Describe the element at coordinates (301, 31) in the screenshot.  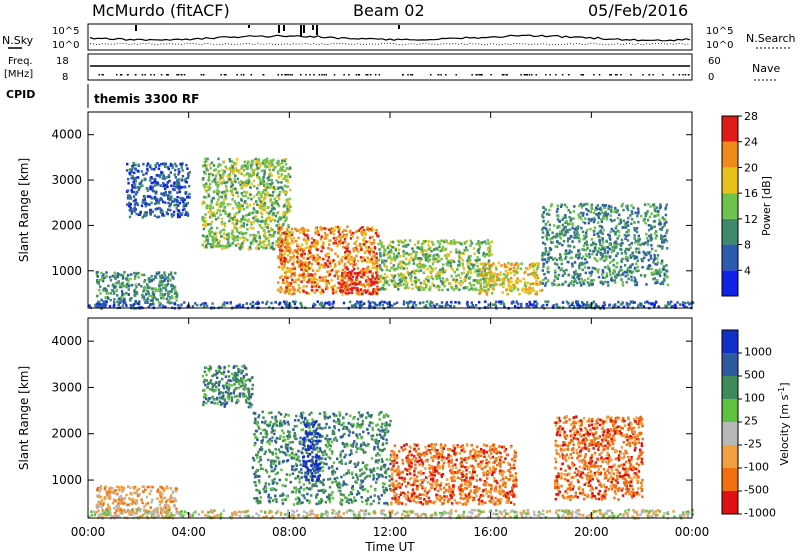
I see `nsky-spike` at that location.